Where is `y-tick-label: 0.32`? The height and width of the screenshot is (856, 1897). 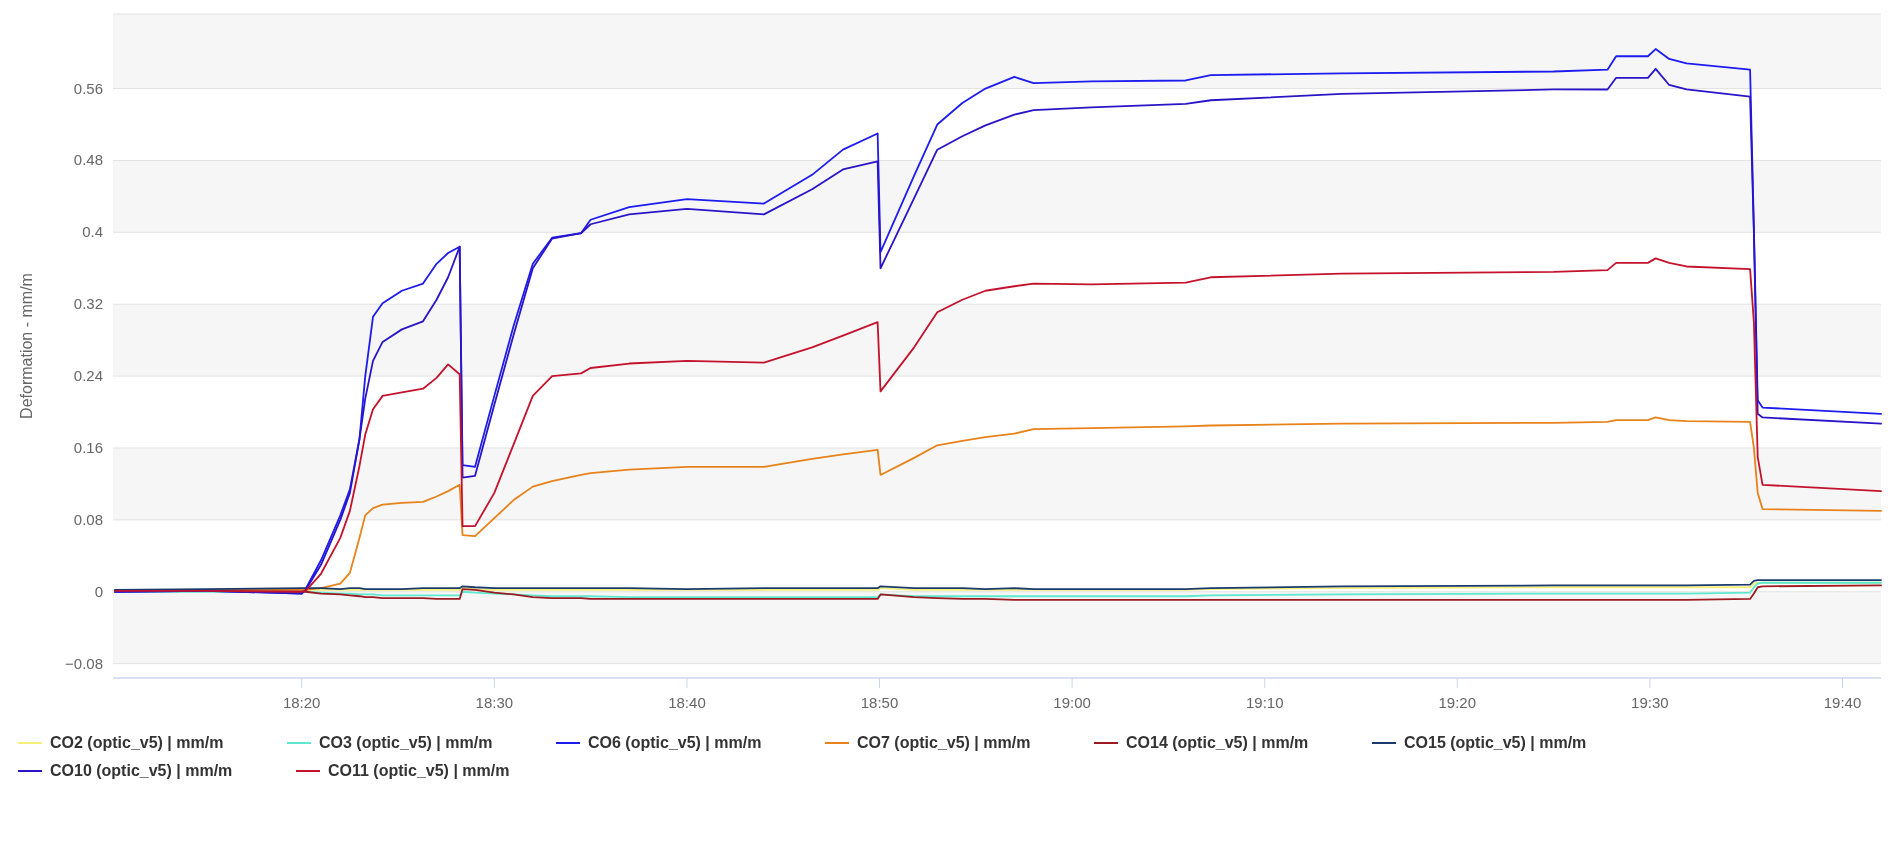
y-tick-label: 0.32 is located at coordinates (88, 304).